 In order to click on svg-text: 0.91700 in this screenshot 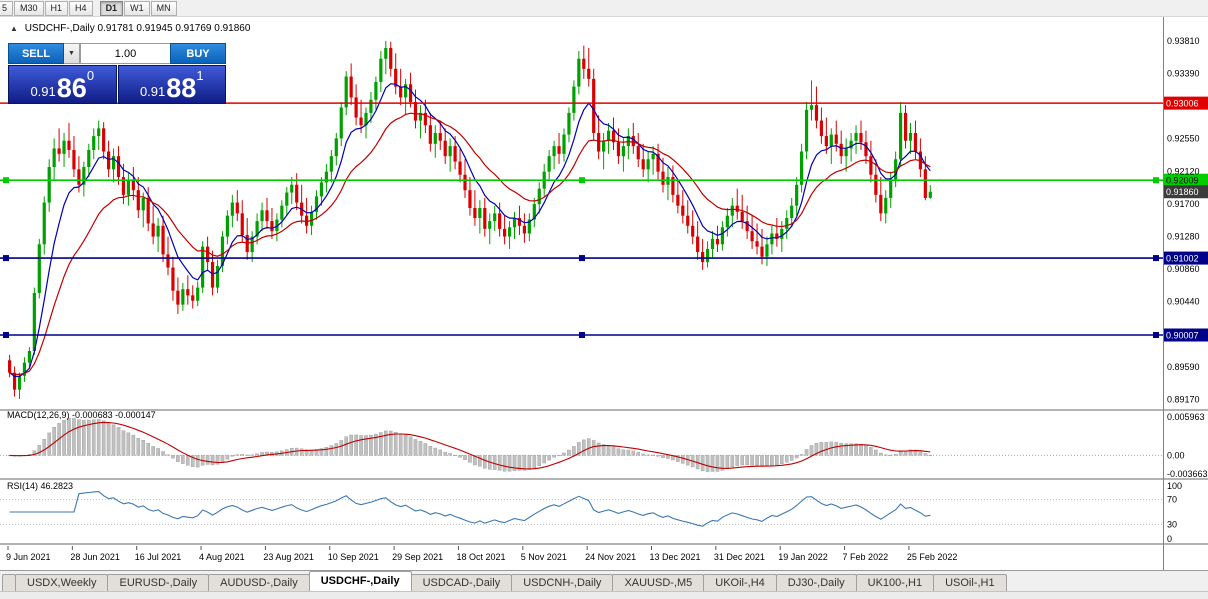, I will do `click(1183, 204)`.